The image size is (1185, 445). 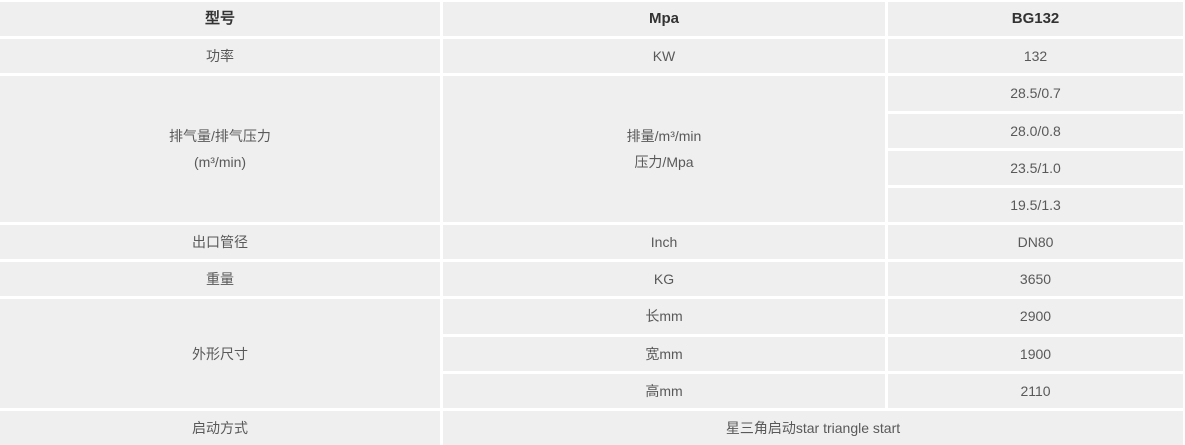 I want to click on start-mode-label-cell: 启动方式, so click(x=220, y=427).